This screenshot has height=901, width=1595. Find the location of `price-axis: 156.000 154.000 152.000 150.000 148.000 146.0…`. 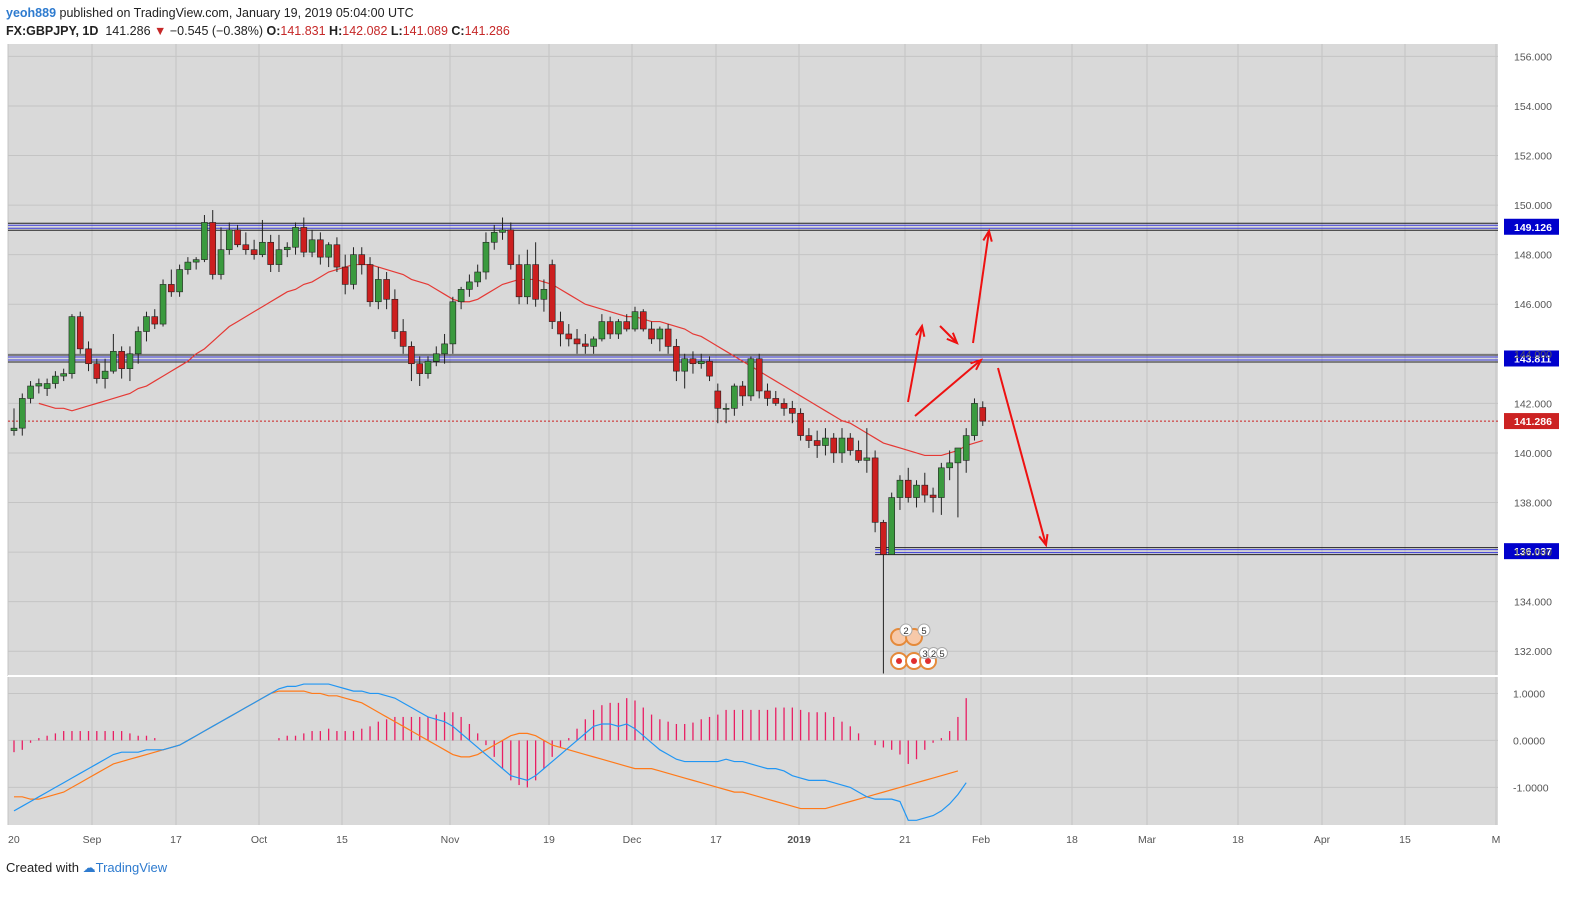

price-axis: 156.000 154.000 152.000 150.000 148.000 146.0… is located at coordinates (1533, 354).